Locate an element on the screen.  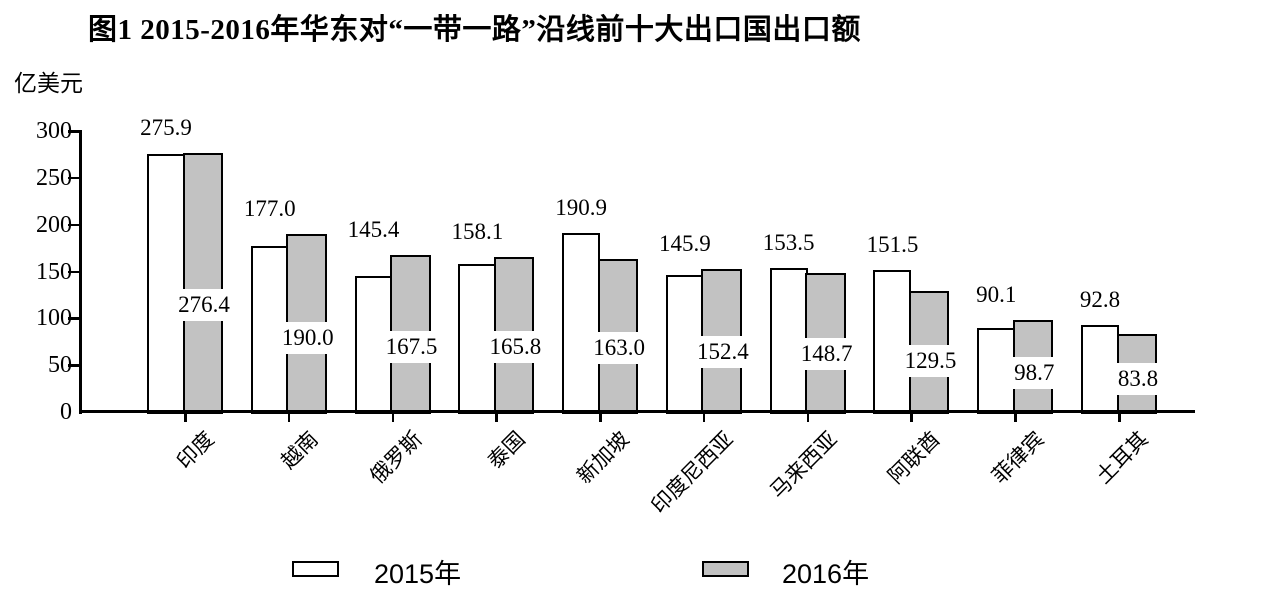
y-axis-tick-label: 150 is located at coordinates (54, 271).